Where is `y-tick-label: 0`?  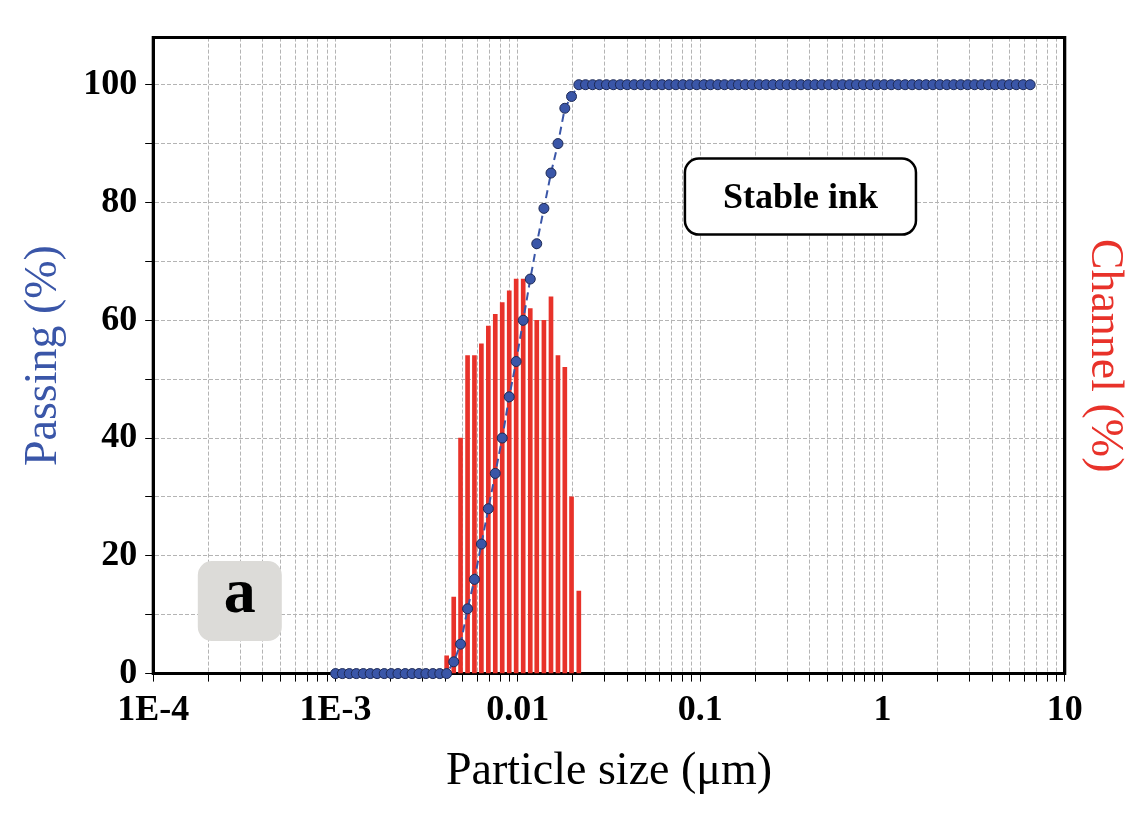 y-tick-label: 0 is located at coordinates (128, 670).